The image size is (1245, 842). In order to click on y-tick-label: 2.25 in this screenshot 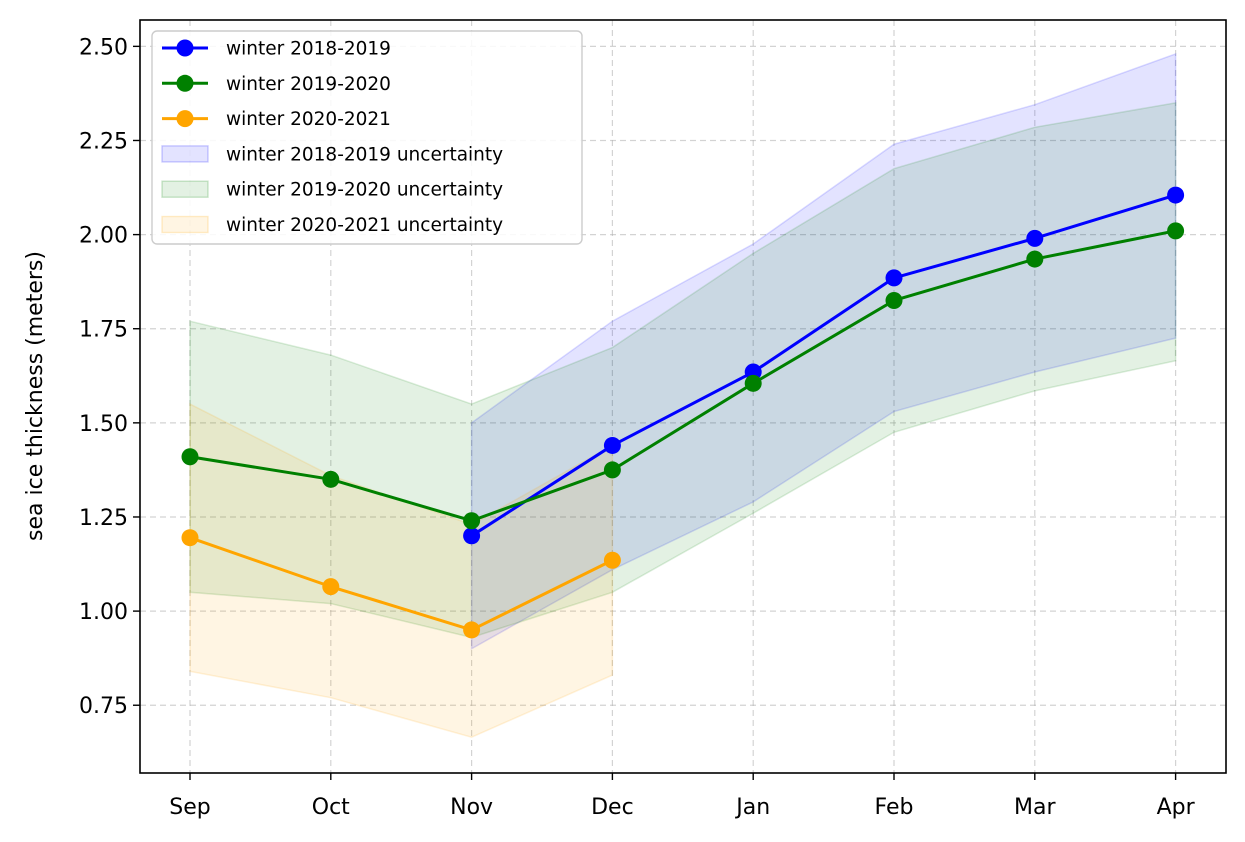, I will do `click(103, 141)`.